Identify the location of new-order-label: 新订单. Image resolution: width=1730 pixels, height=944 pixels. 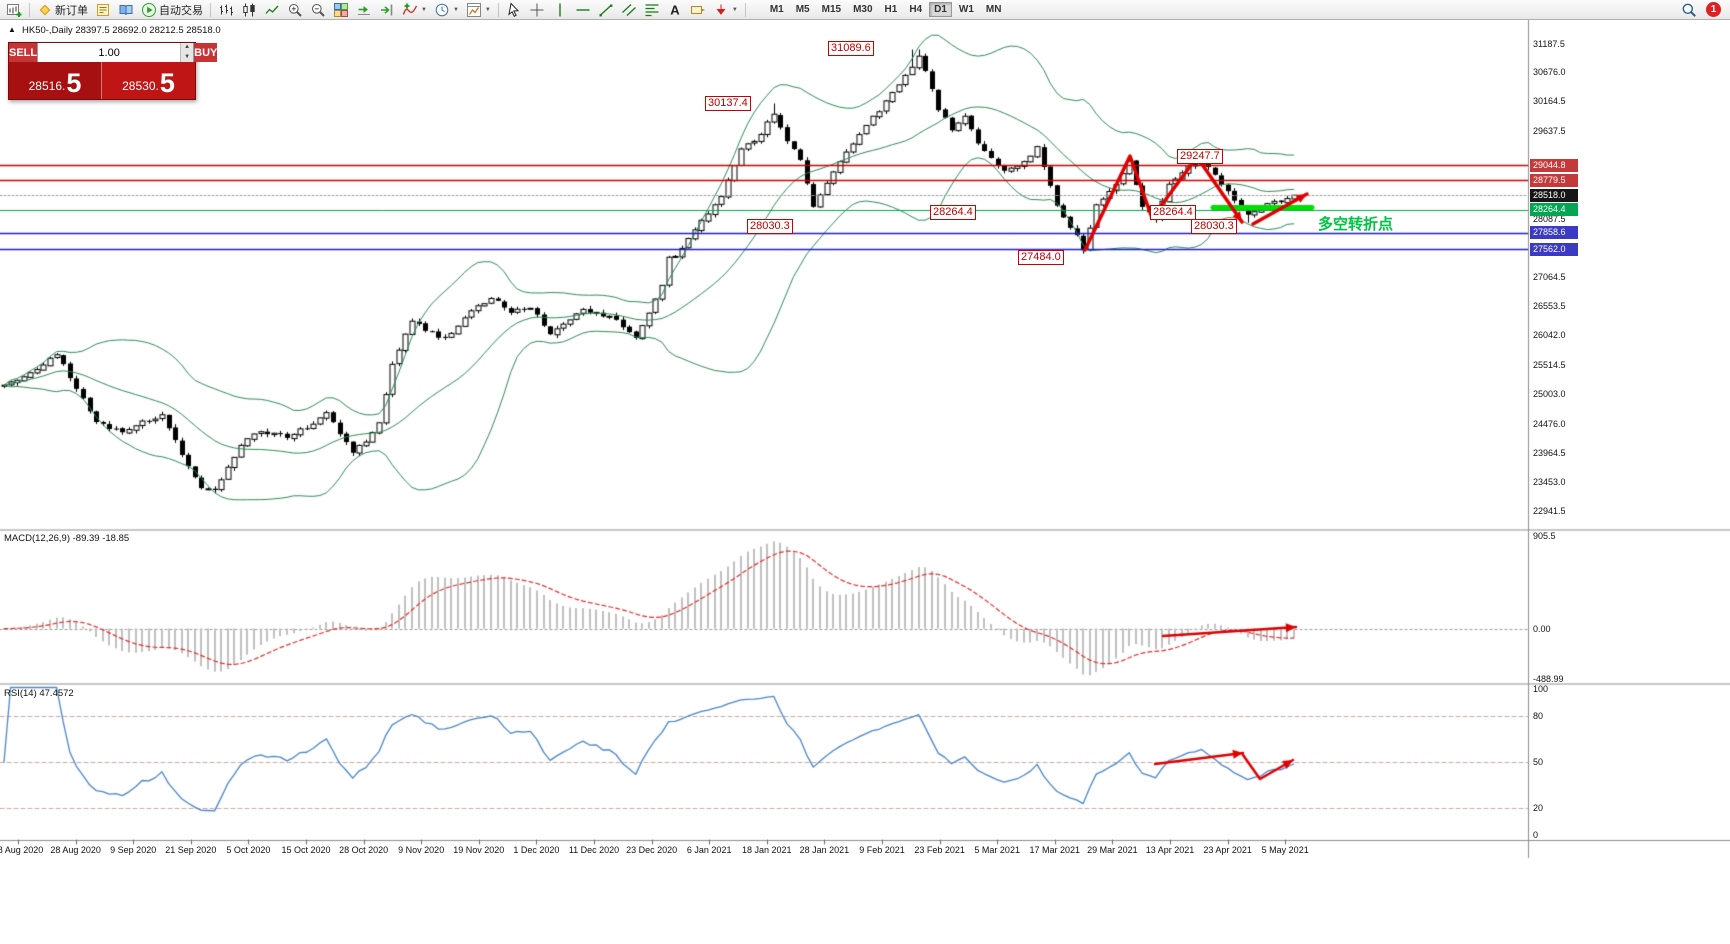
(71, 10).